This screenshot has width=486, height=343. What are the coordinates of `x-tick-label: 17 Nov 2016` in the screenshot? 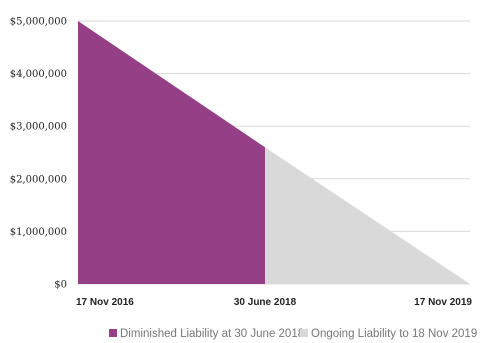 It's located at (105, 302).